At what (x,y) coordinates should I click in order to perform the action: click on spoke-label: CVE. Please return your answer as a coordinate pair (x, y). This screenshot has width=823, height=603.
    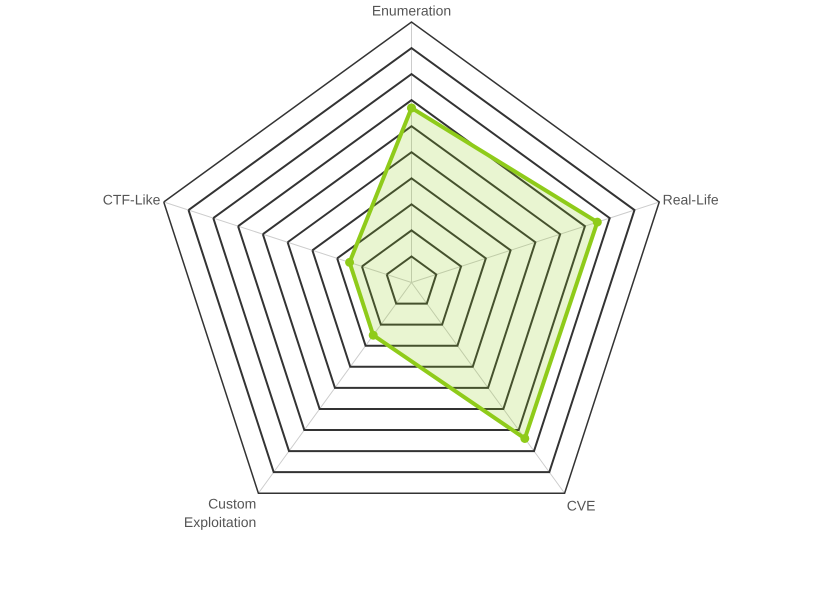
    Looking at the image, I should click on (581, 505).